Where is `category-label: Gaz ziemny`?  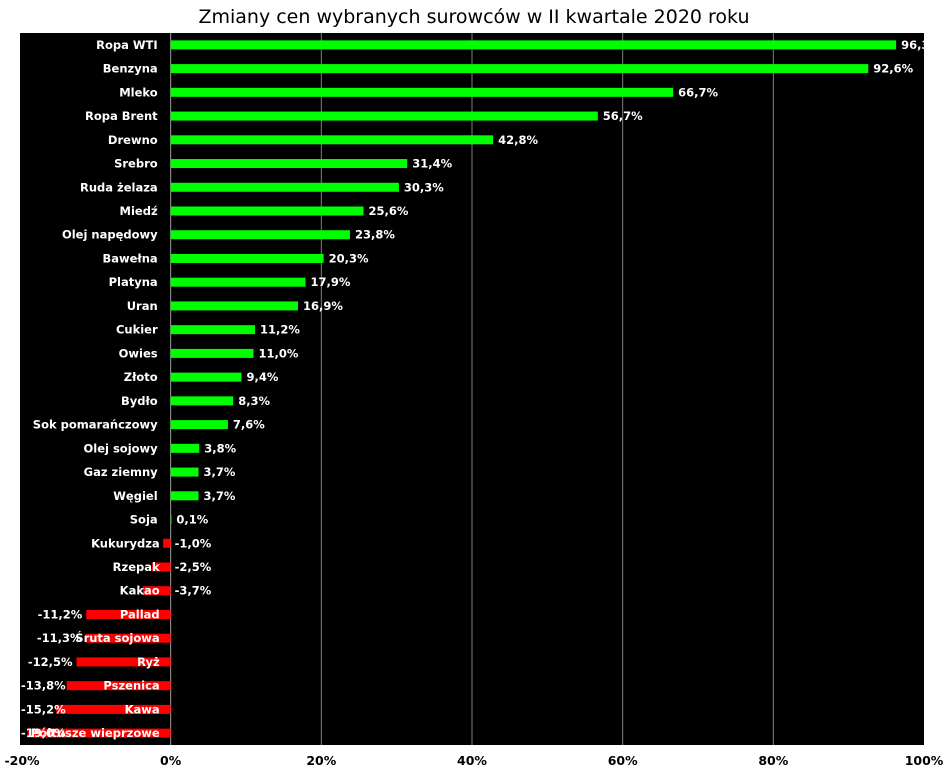 category-label: Gaz ziemny is located at coordinates (121, 472).